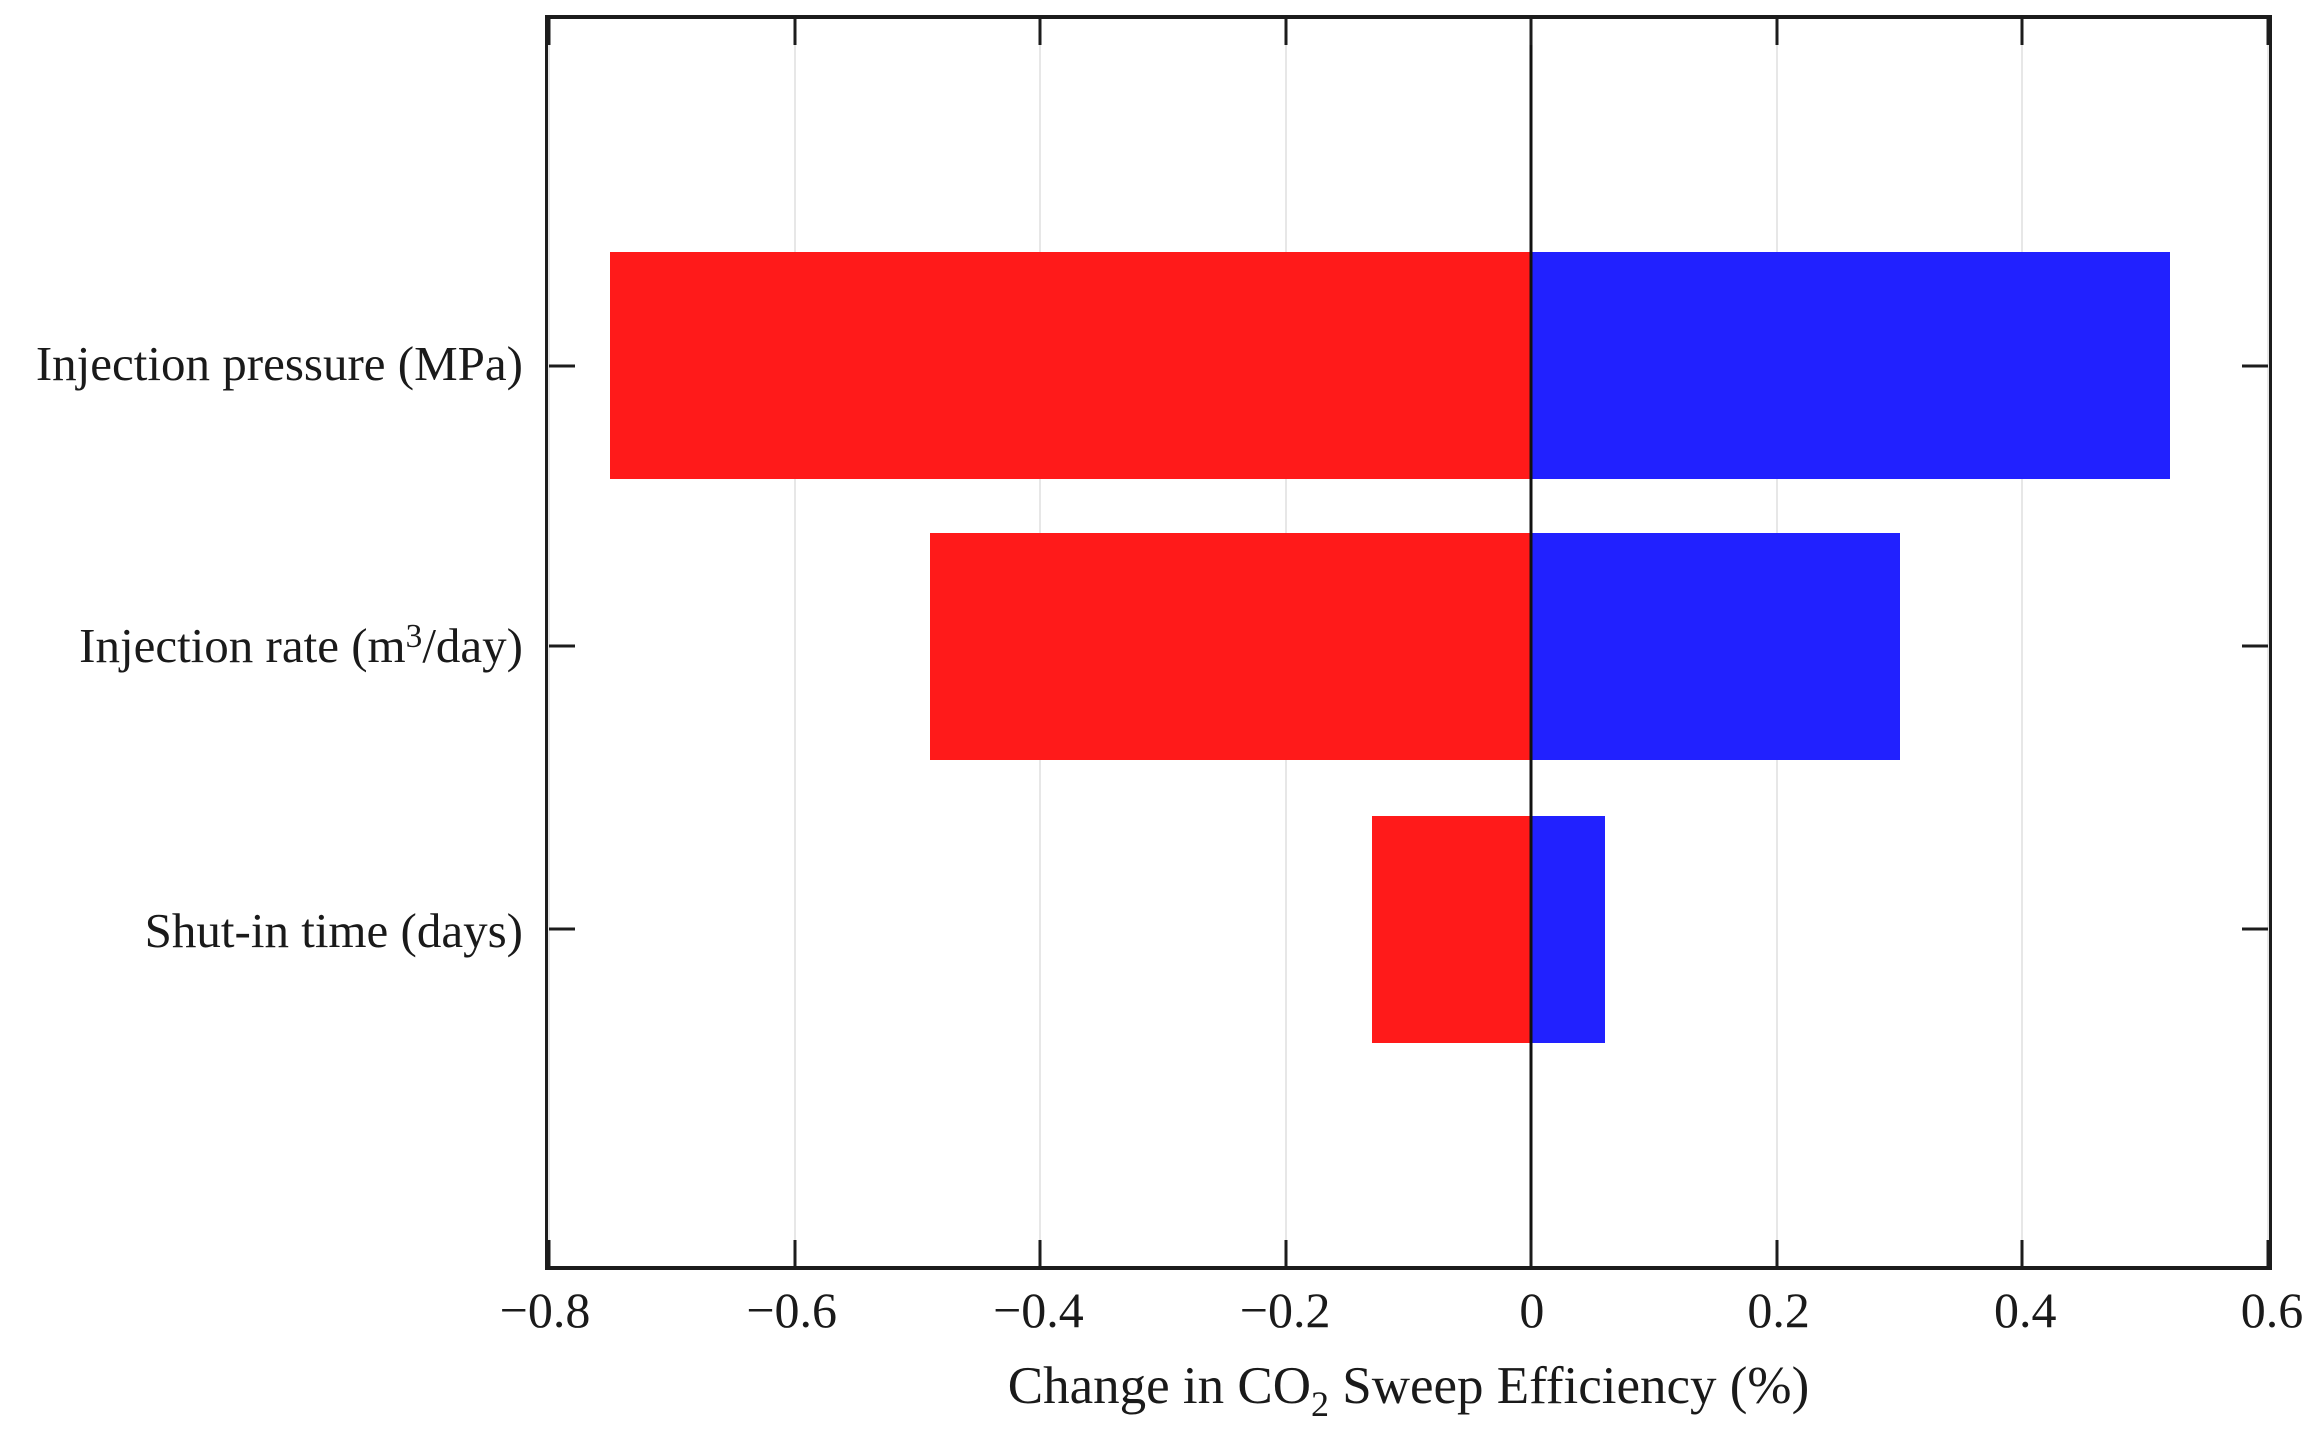 Image resolution: width=2317 pixels, height=1440 pixels. What do you see at coordinates (2272, 1310) in the screenshot?
I see `x-tick-label: 0.6` at bounding box center [2272, 1310].